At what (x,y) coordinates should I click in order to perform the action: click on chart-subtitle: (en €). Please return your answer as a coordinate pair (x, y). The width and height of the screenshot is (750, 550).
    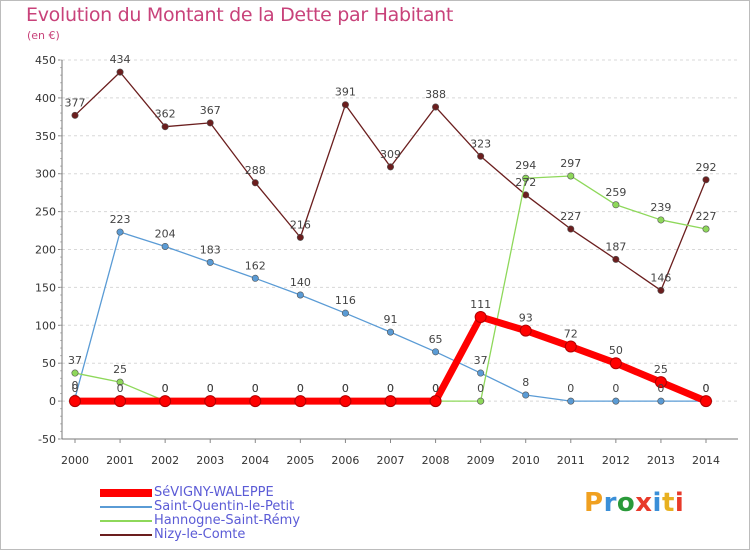
    Looking at the image, I should click on (43, 35).